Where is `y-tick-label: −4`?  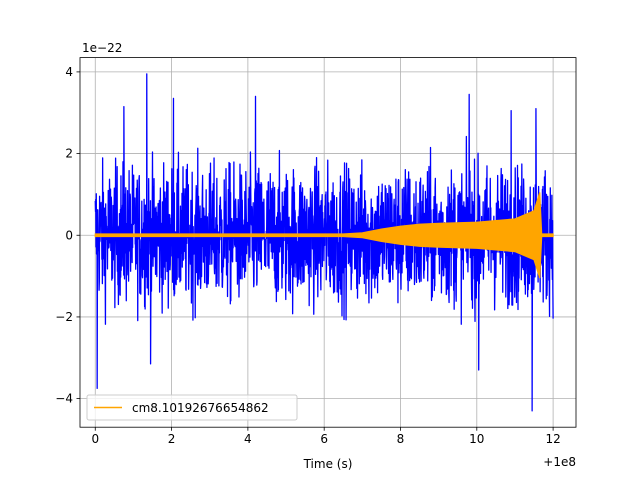 y-tick-label: −4 is located at coordinates (64, 399).